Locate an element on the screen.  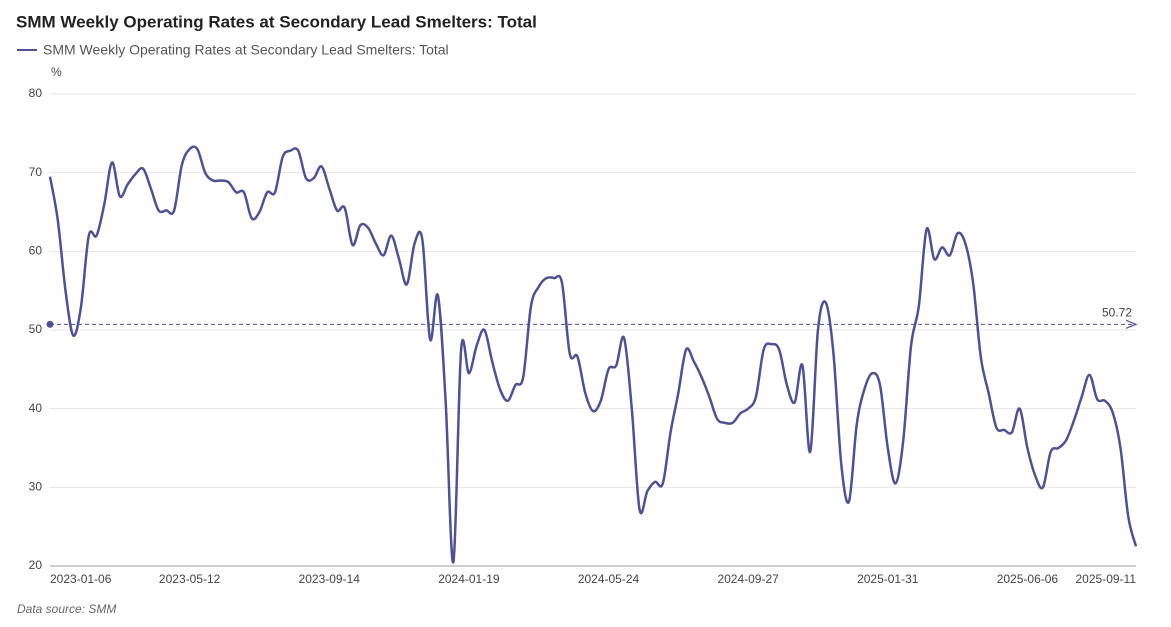
y-tick-label: 40 is located at coordinates (36, 408).